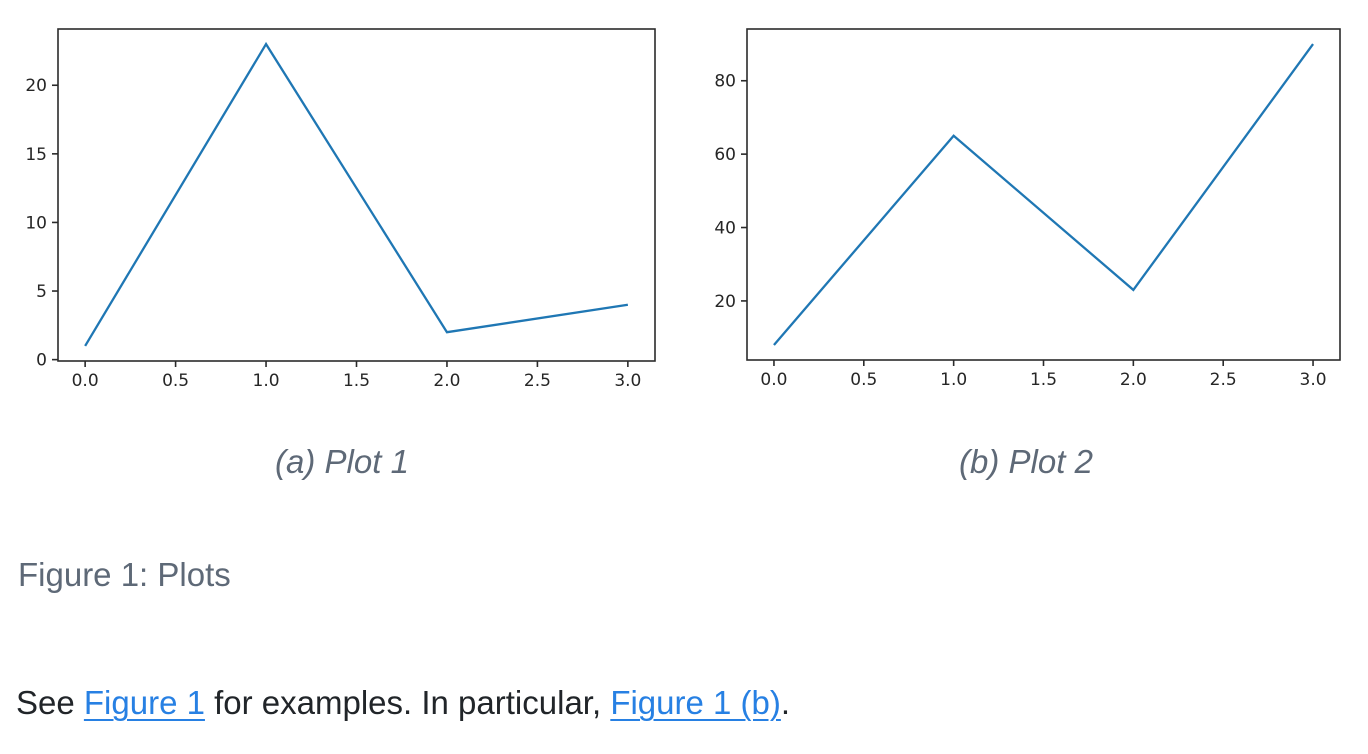  Describe the element at coordinates (407, 702) in the screenshot. I see `paragraph-text: for examples. In particular,` at that location.